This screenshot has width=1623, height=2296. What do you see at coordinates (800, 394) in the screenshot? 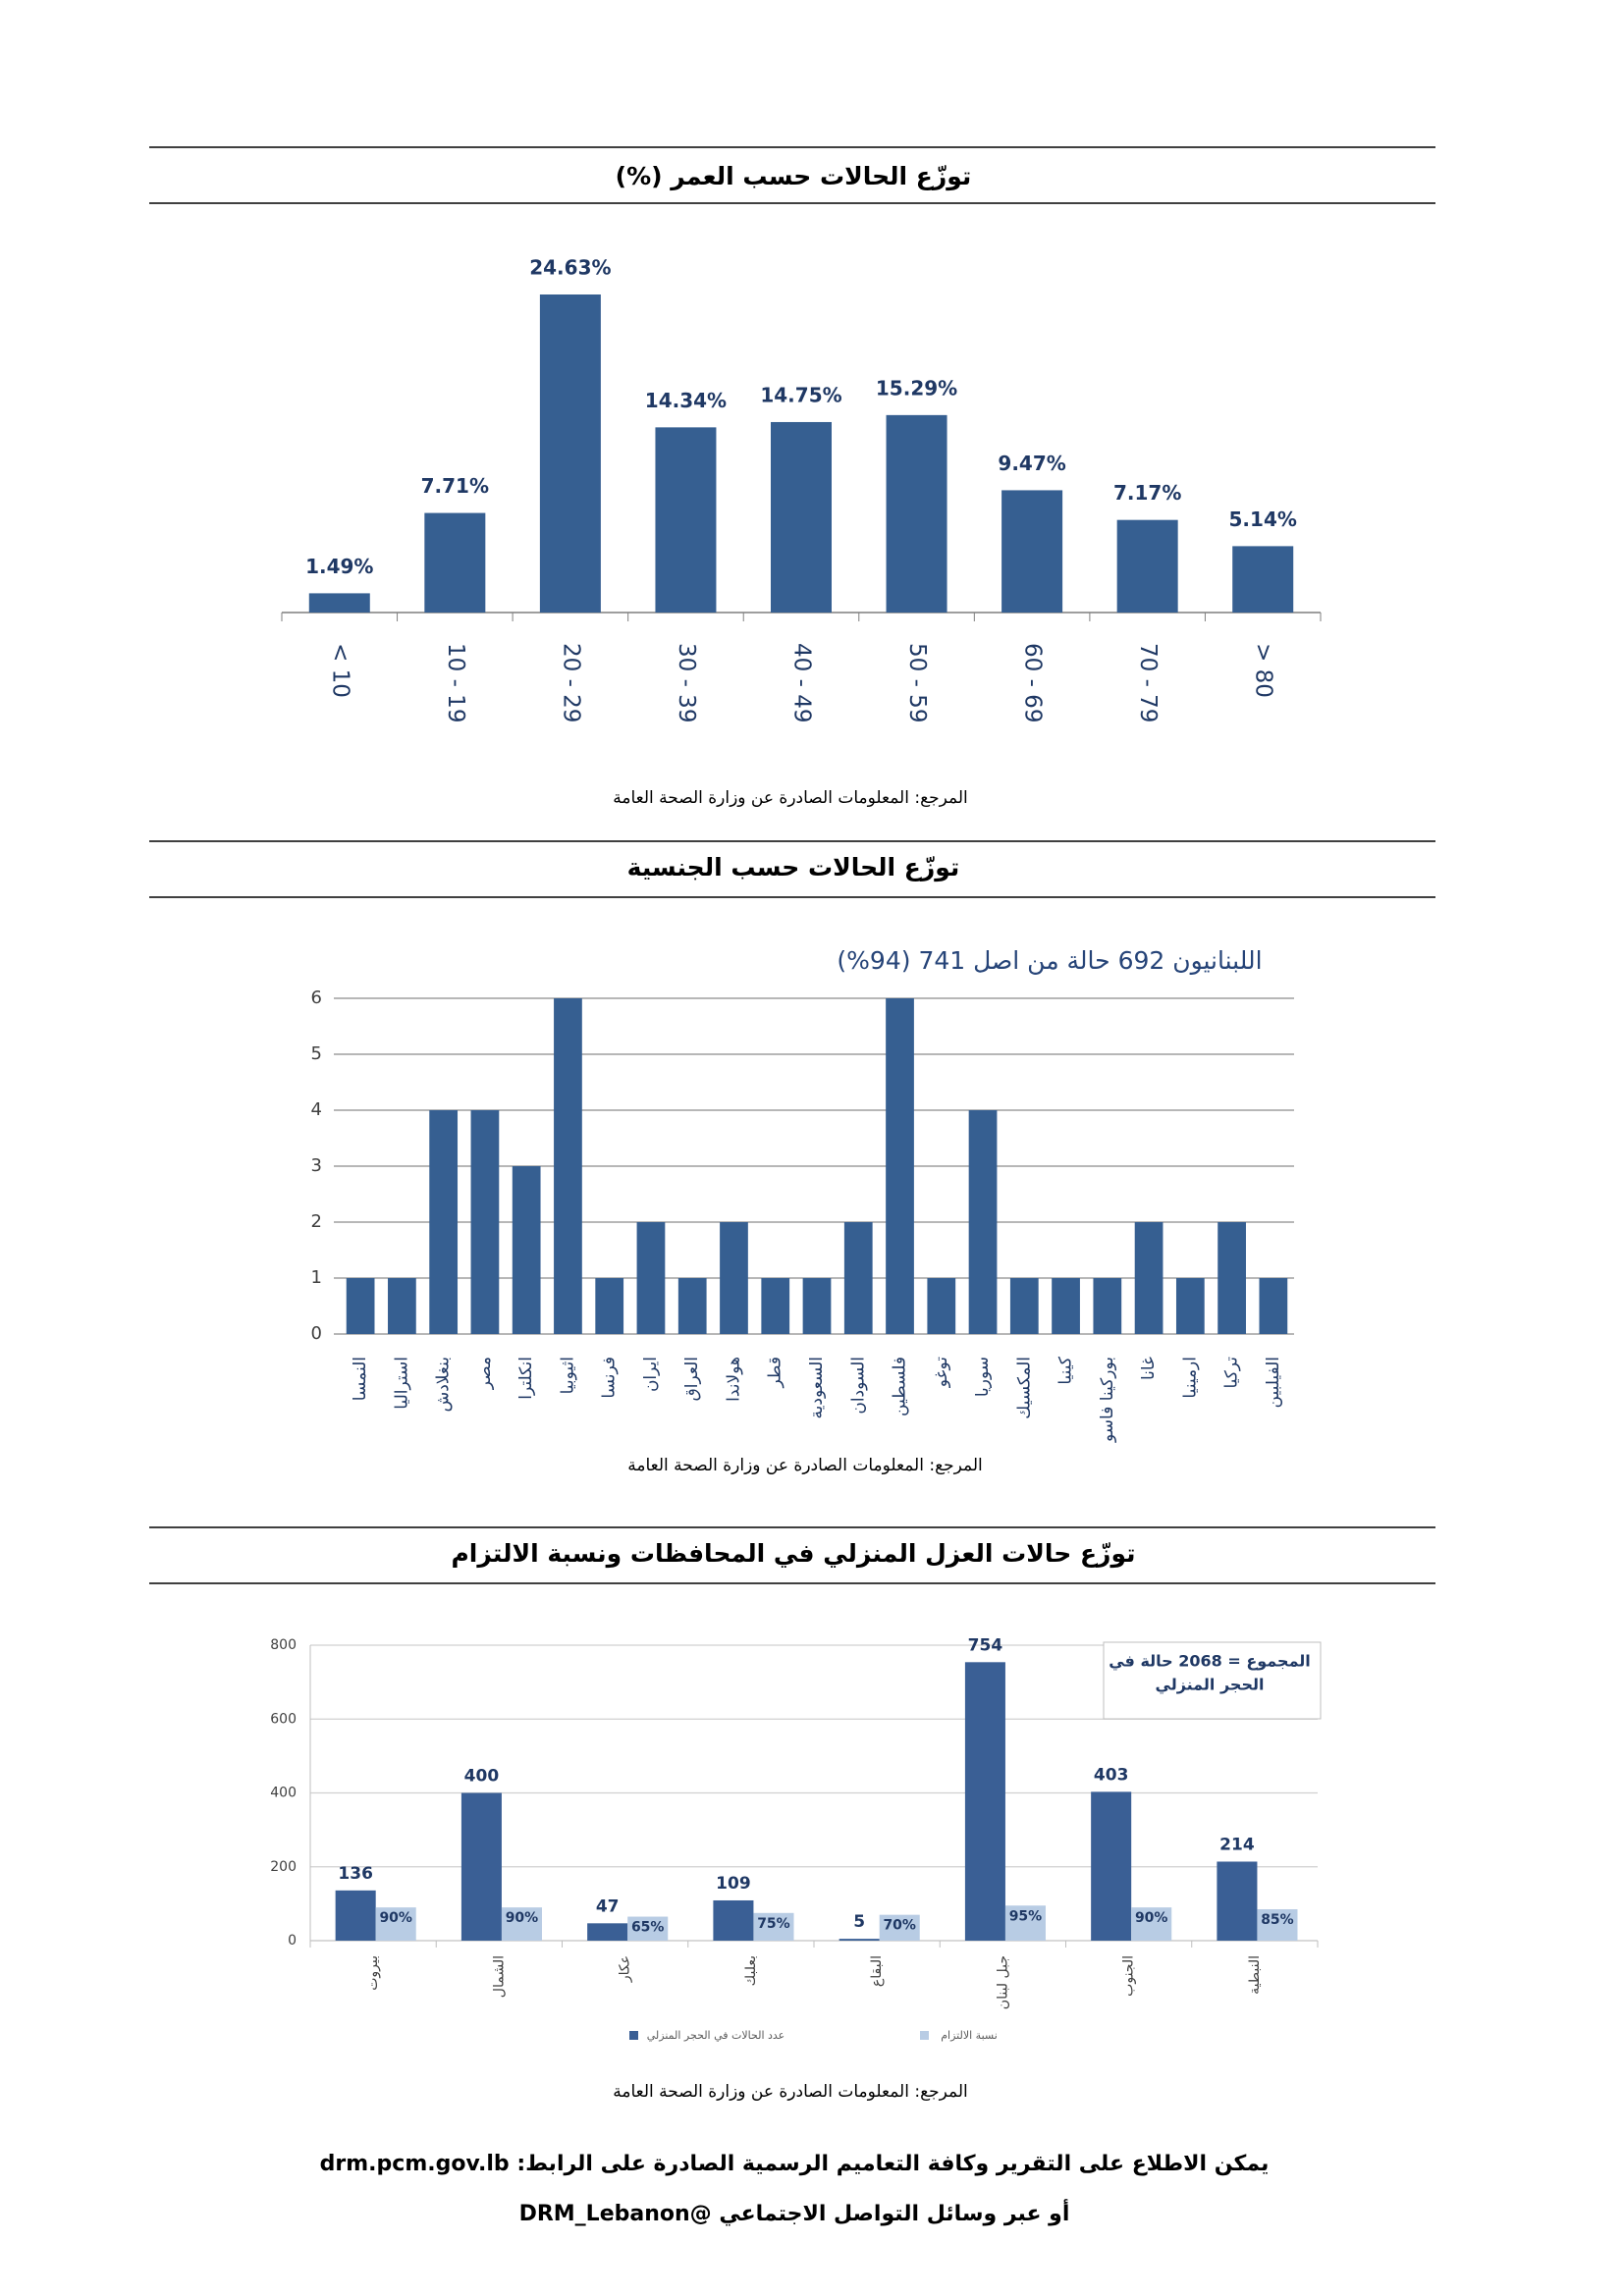
I see `data-label: 14.75%` at bounding box center [800, 394].